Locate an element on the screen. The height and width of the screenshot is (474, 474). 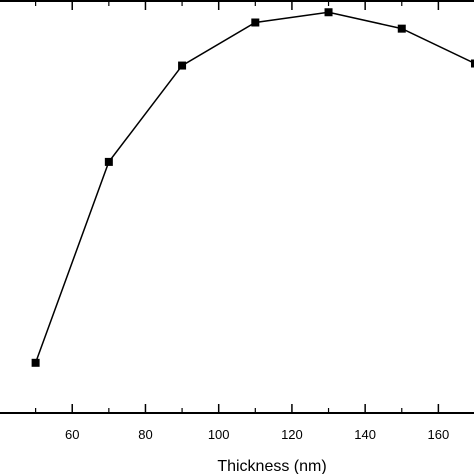
x-axis-title: Thickness (nm) is located at coordinates (271, 466).